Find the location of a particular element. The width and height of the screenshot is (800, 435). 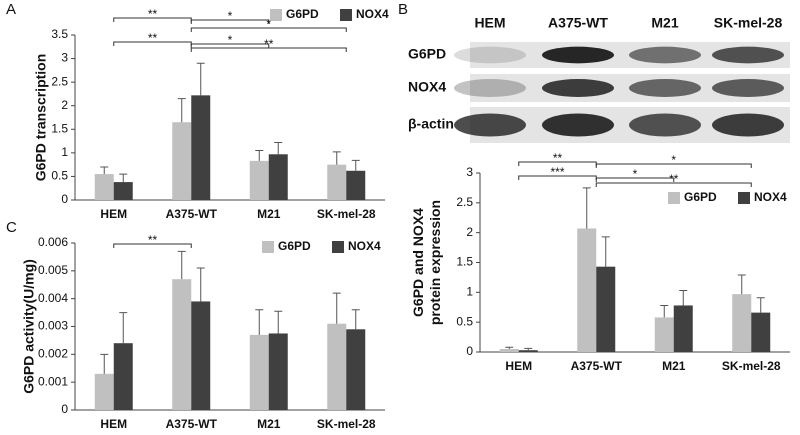

blot-column-label: A375-WT is located at coordinates (578, 23).